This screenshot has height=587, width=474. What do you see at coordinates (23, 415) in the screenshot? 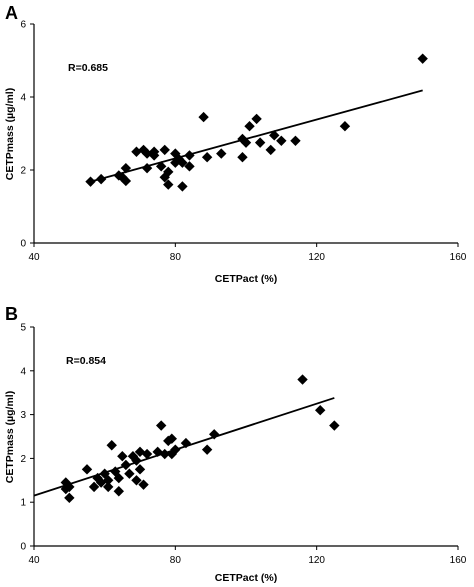
I see `panel-b-y-tick-label: 3` at bounding box center [23, 415].